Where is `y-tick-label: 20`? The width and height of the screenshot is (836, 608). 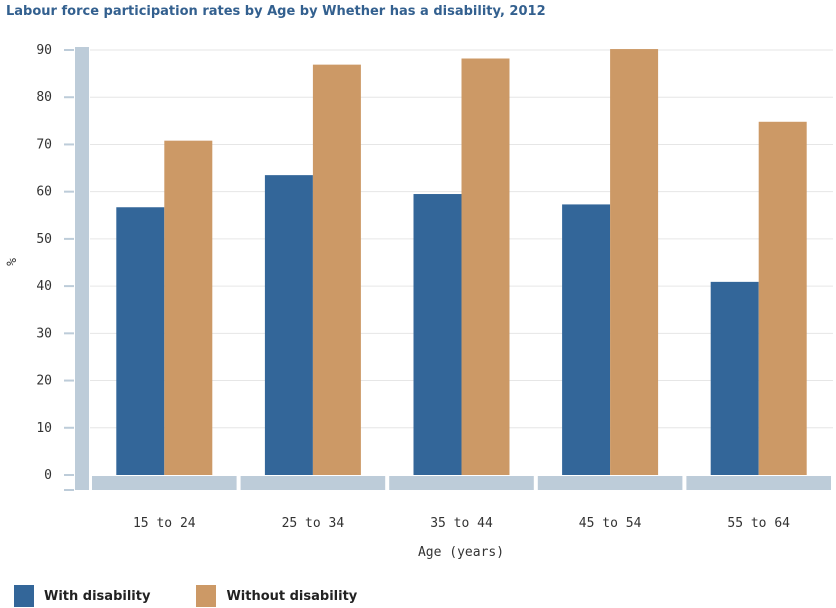
y-tick-label: 20 is located at coordinates (44, 381).